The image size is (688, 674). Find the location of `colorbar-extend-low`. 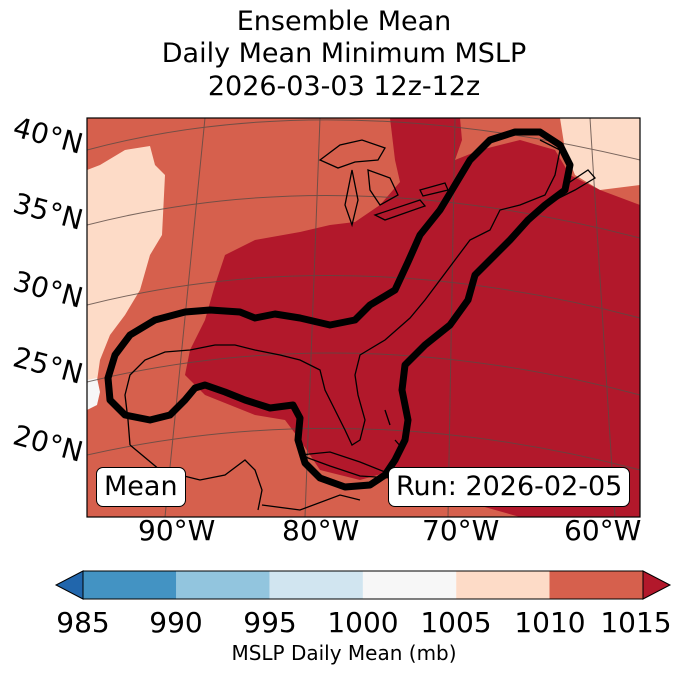

colorbar-extend-low is located at coordinates (69, 585).